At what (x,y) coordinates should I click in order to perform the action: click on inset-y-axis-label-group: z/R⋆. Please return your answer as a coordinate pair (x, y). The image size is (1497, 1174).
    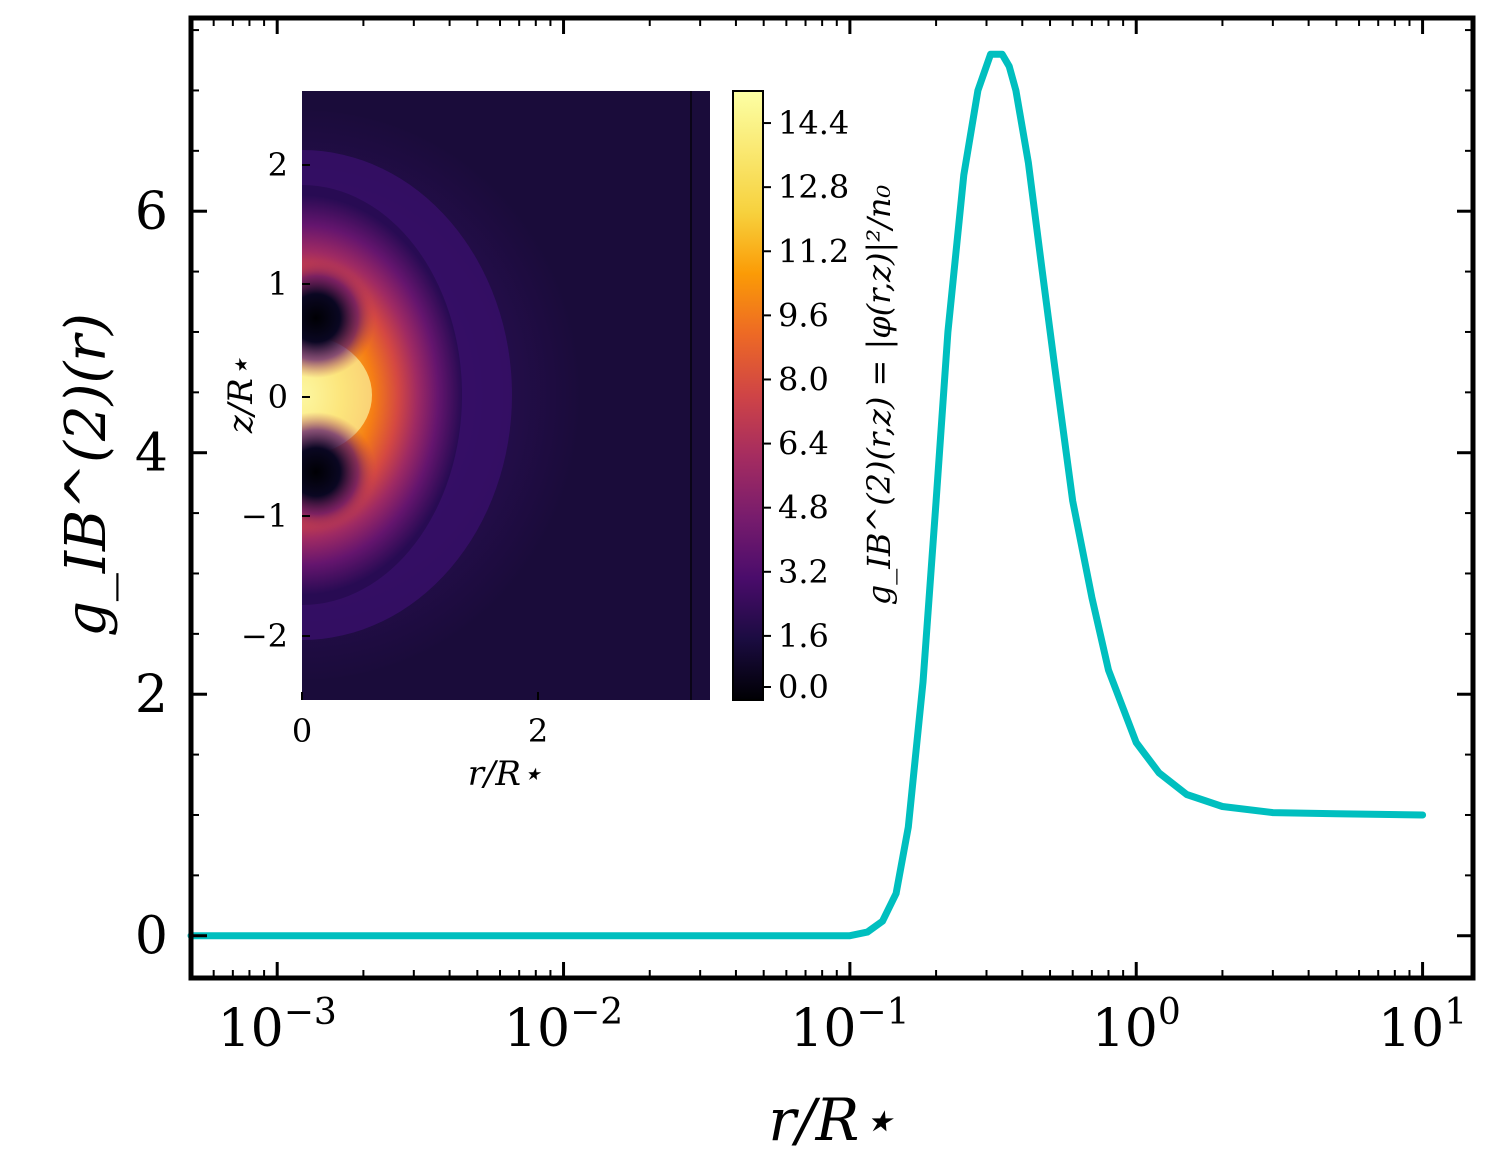
    Looking at the image, I should click on (241, 395).